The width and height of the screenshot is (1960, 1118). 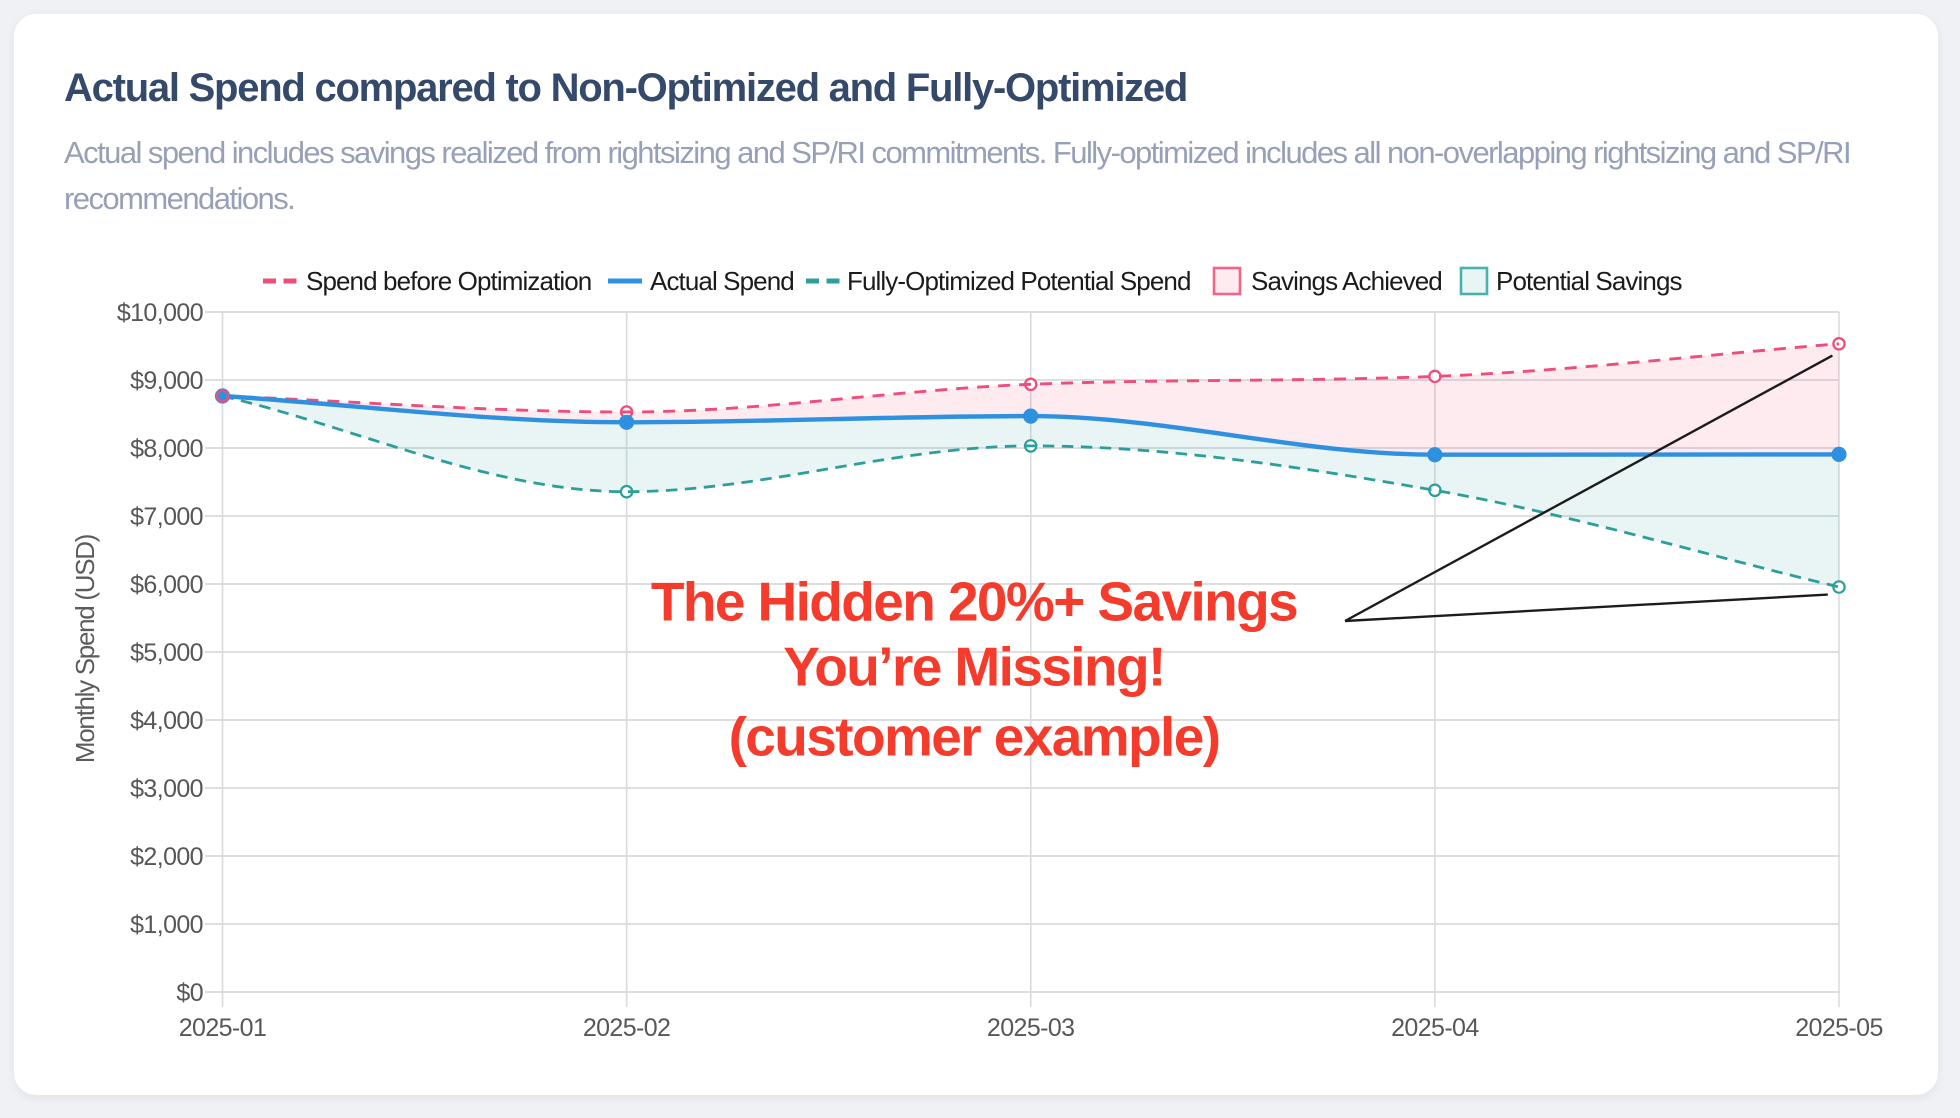 What do you see at coordinates (1019, 281) in the screenshot?
I see `svg-text:Fully-Optimized Potential Spen: Fully-Optimized Potential Spend` at bounding box center [1019, 281].